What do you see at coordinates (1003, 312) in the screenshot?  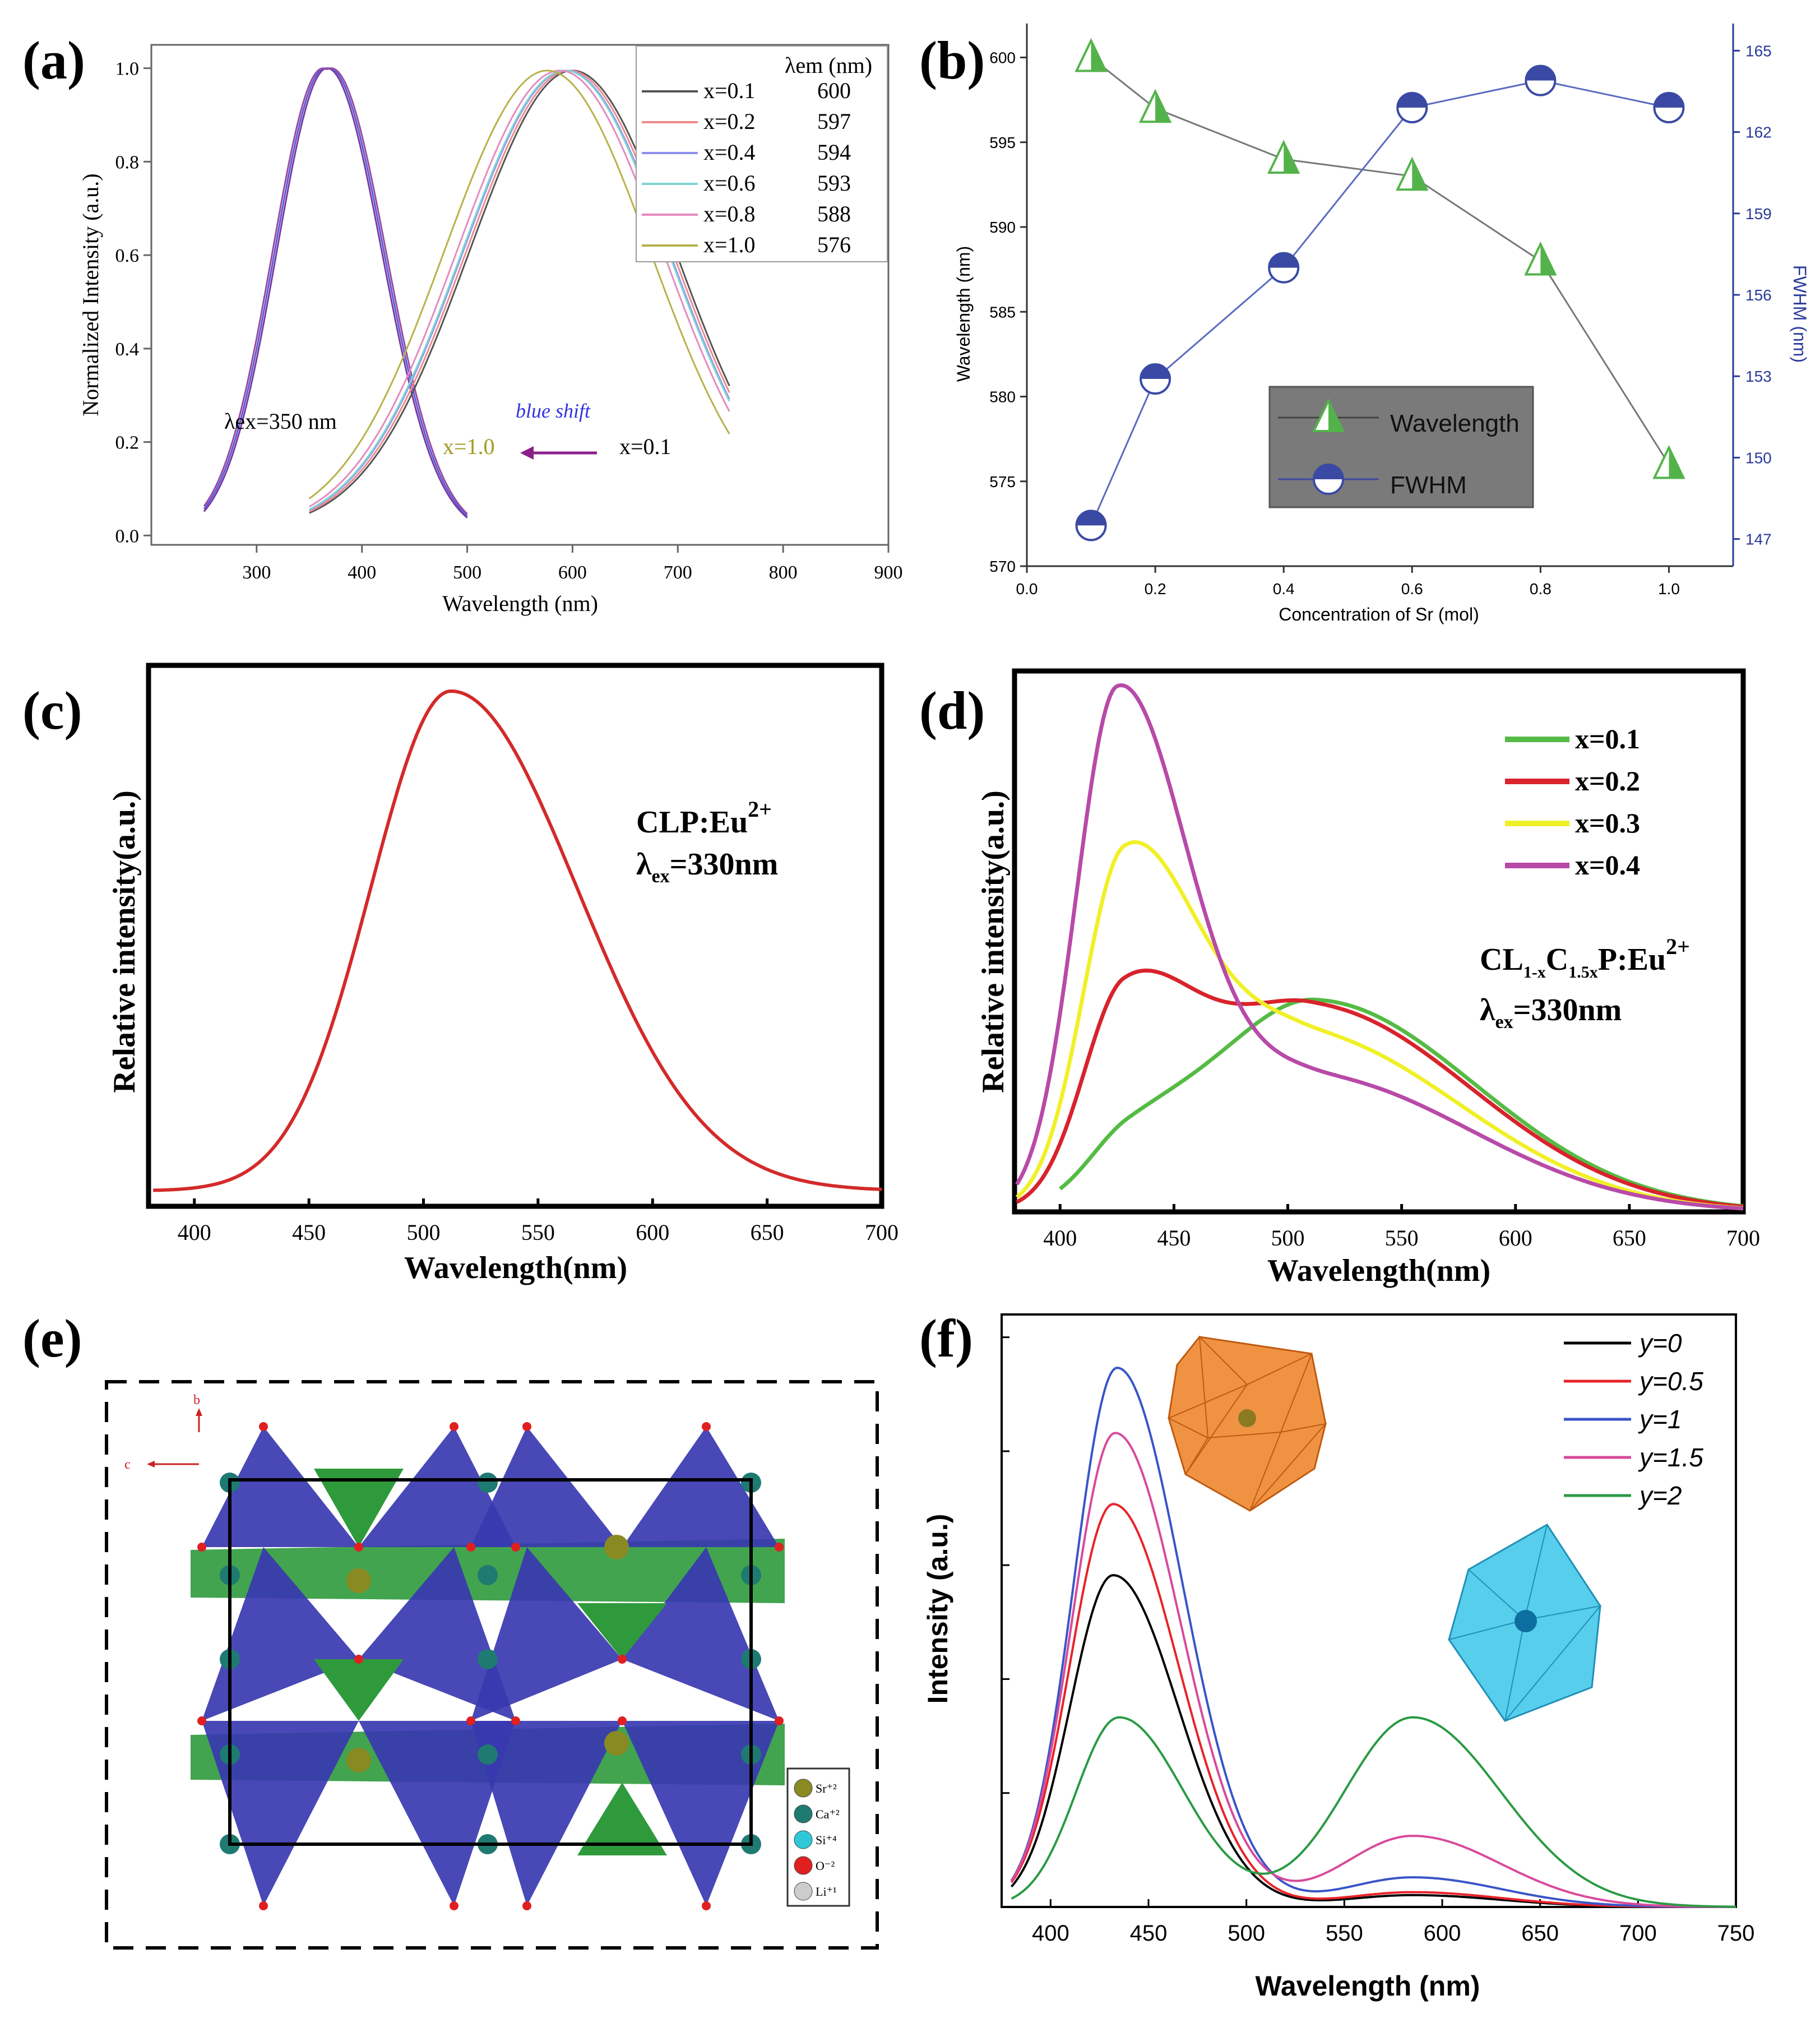 I see `y-tick-label-left-b: 585` at bounding box center [1003, 312].